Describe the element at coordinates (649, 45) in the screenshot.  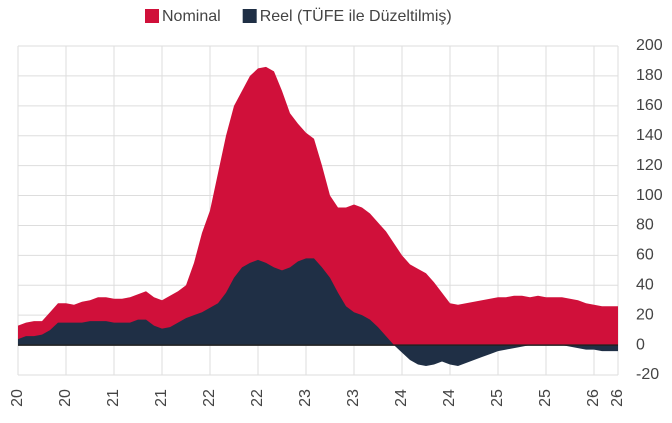
I see `y-tick-label: 200` at that location.